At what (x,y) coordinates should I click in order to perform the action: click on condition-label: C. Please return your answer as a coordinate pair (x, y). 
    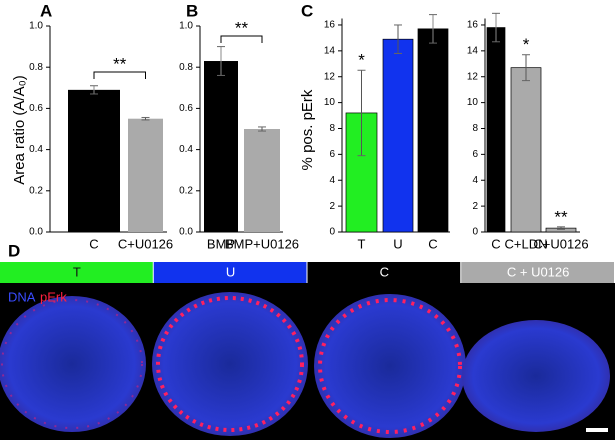
    Looking at the image, I should click on (384, 271).